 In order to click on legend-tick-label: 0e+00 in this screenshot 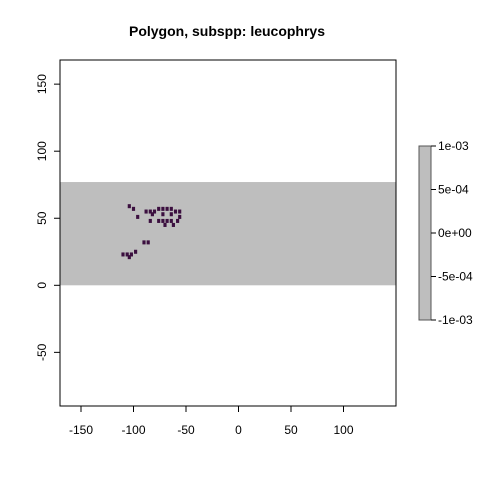, I will do `click(455, 233)`.